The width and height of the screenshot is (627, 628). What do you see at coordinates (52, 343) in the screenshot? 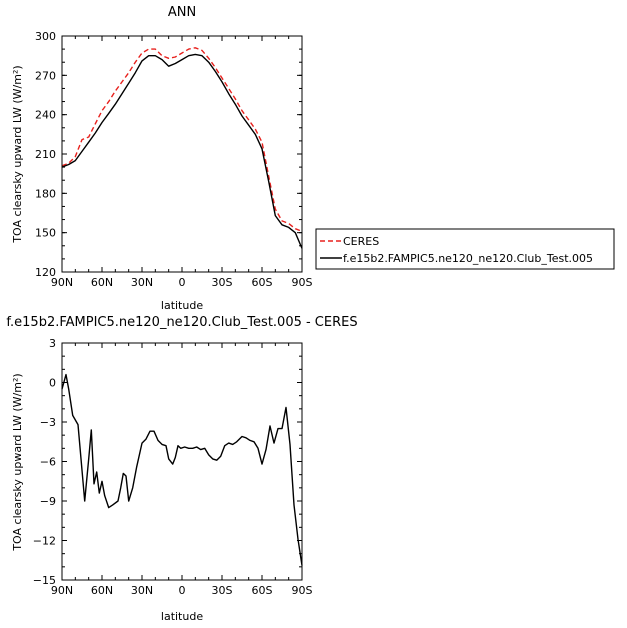
I see `y-tick-label: 3` at bounding box center [52, 343].